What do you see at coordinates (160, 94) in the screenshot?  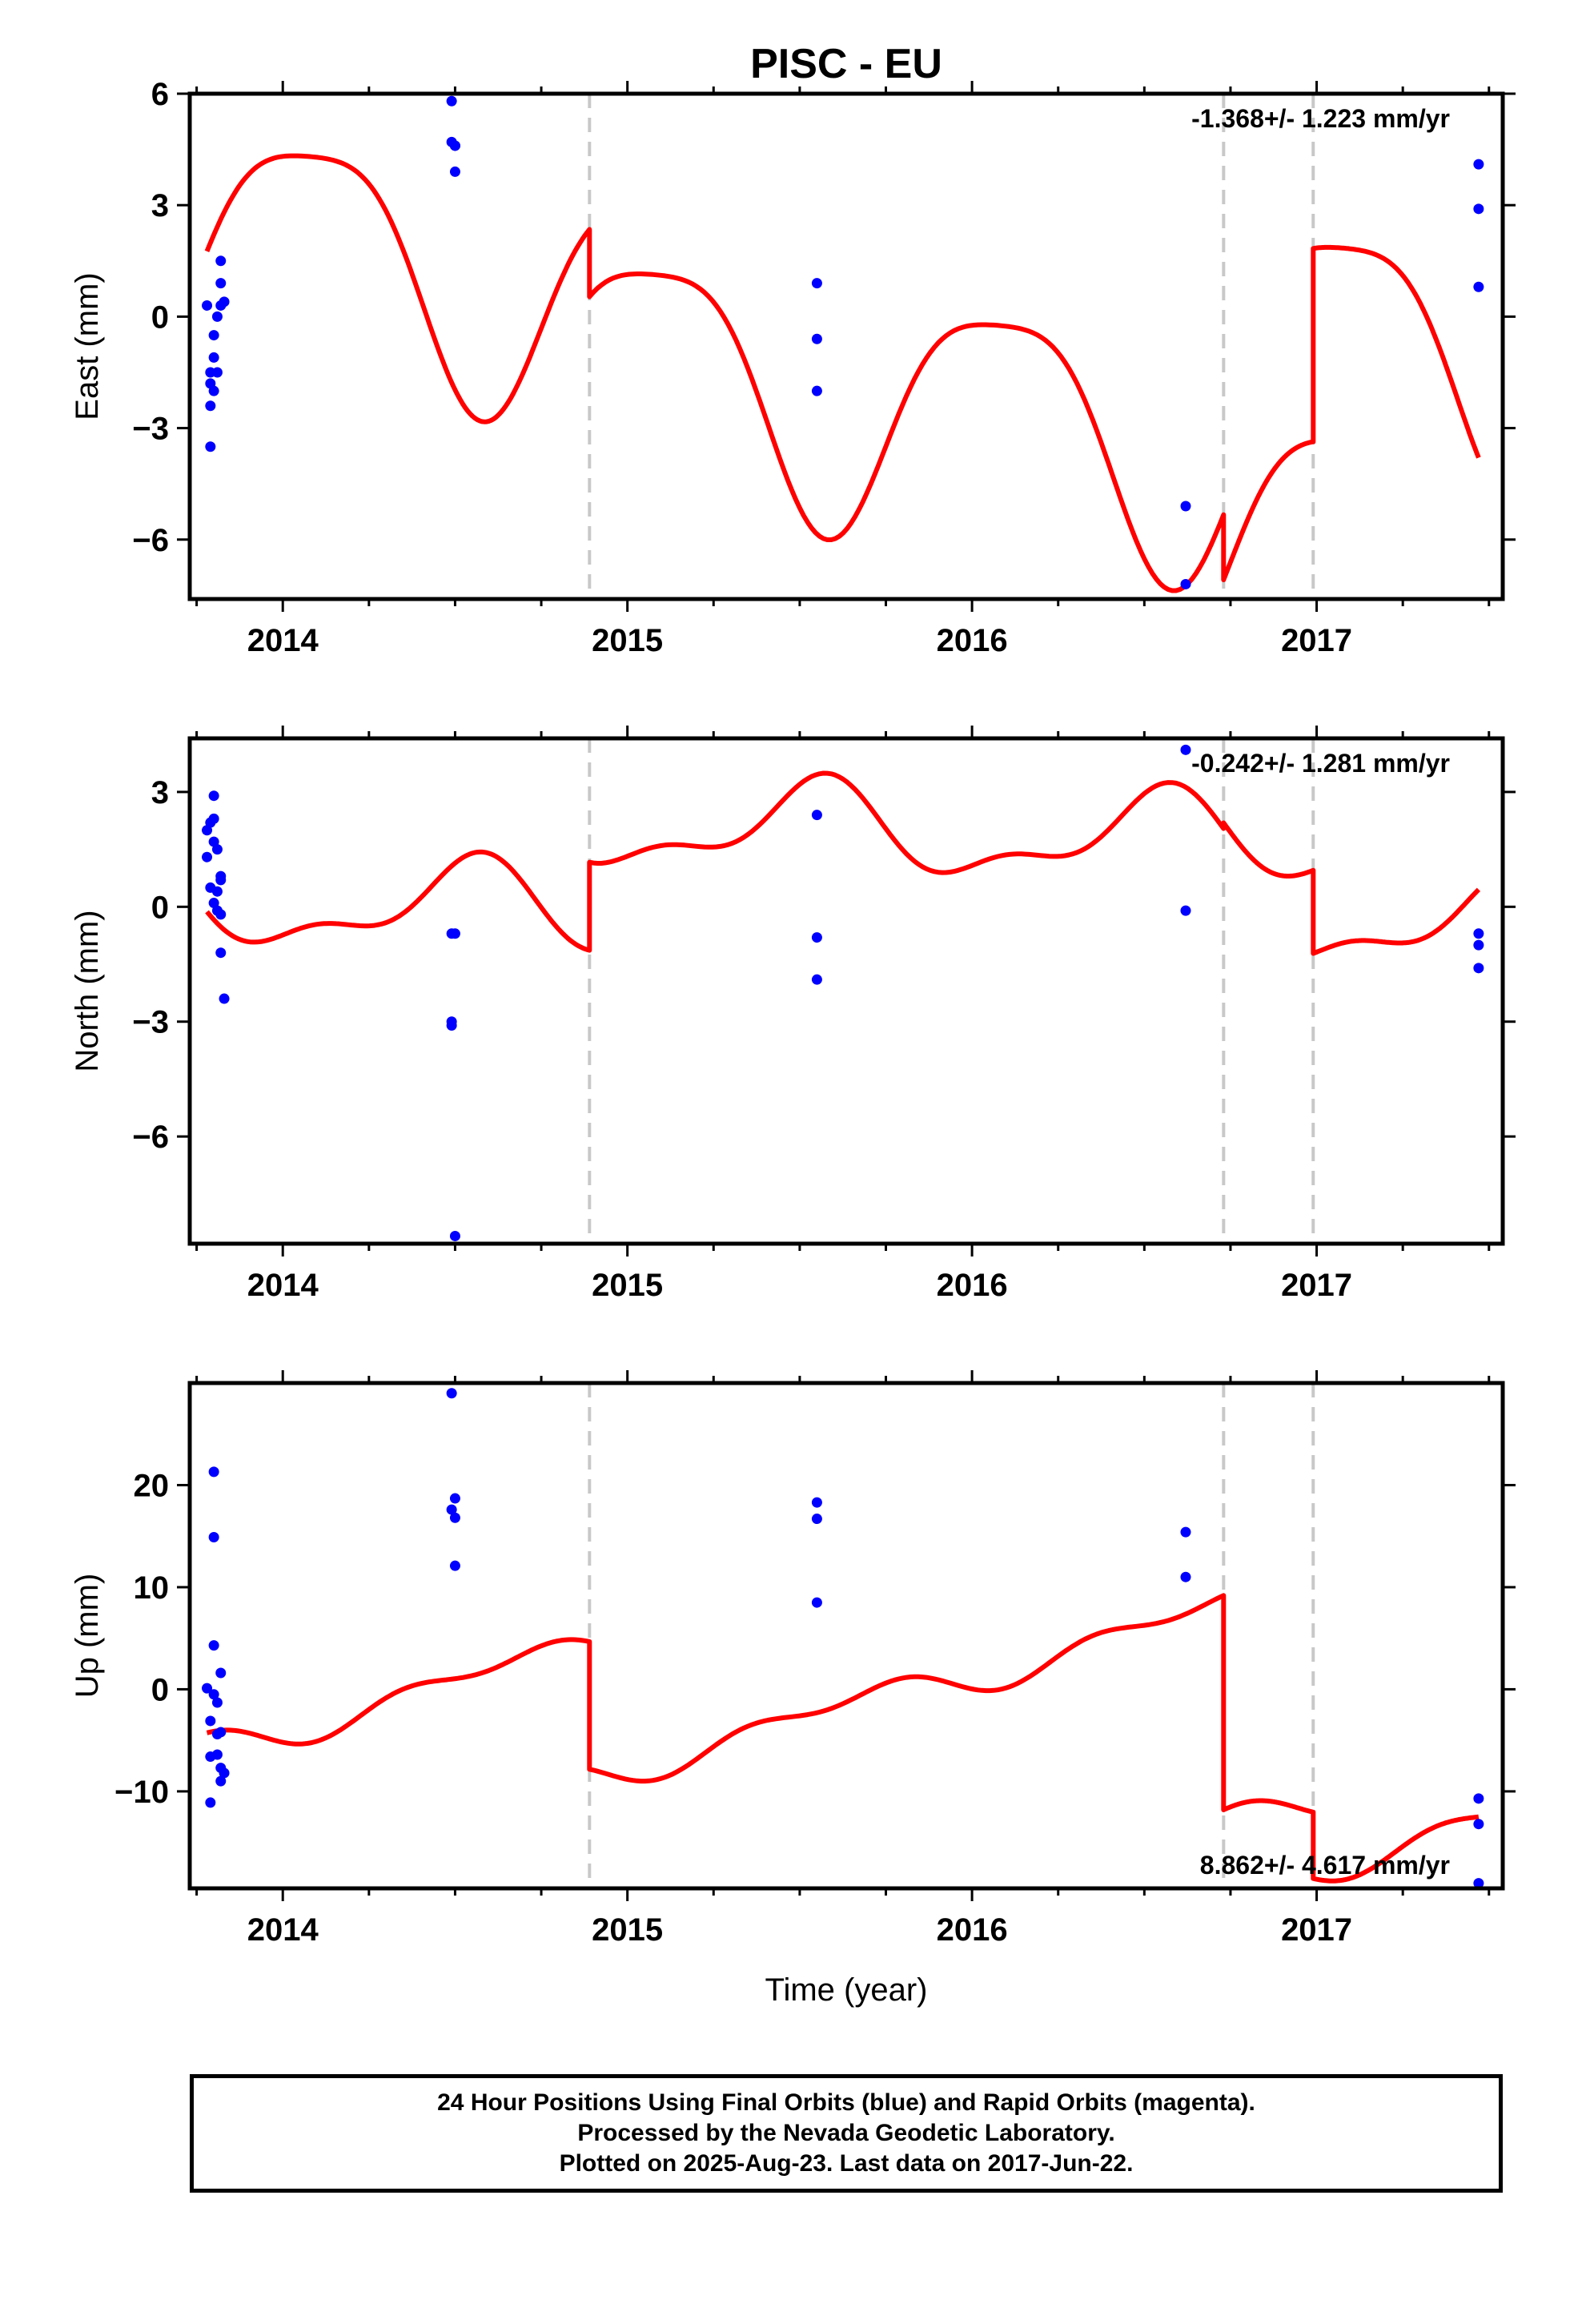 I see `y-tick-label: 6` at bounding box center [160, 94].